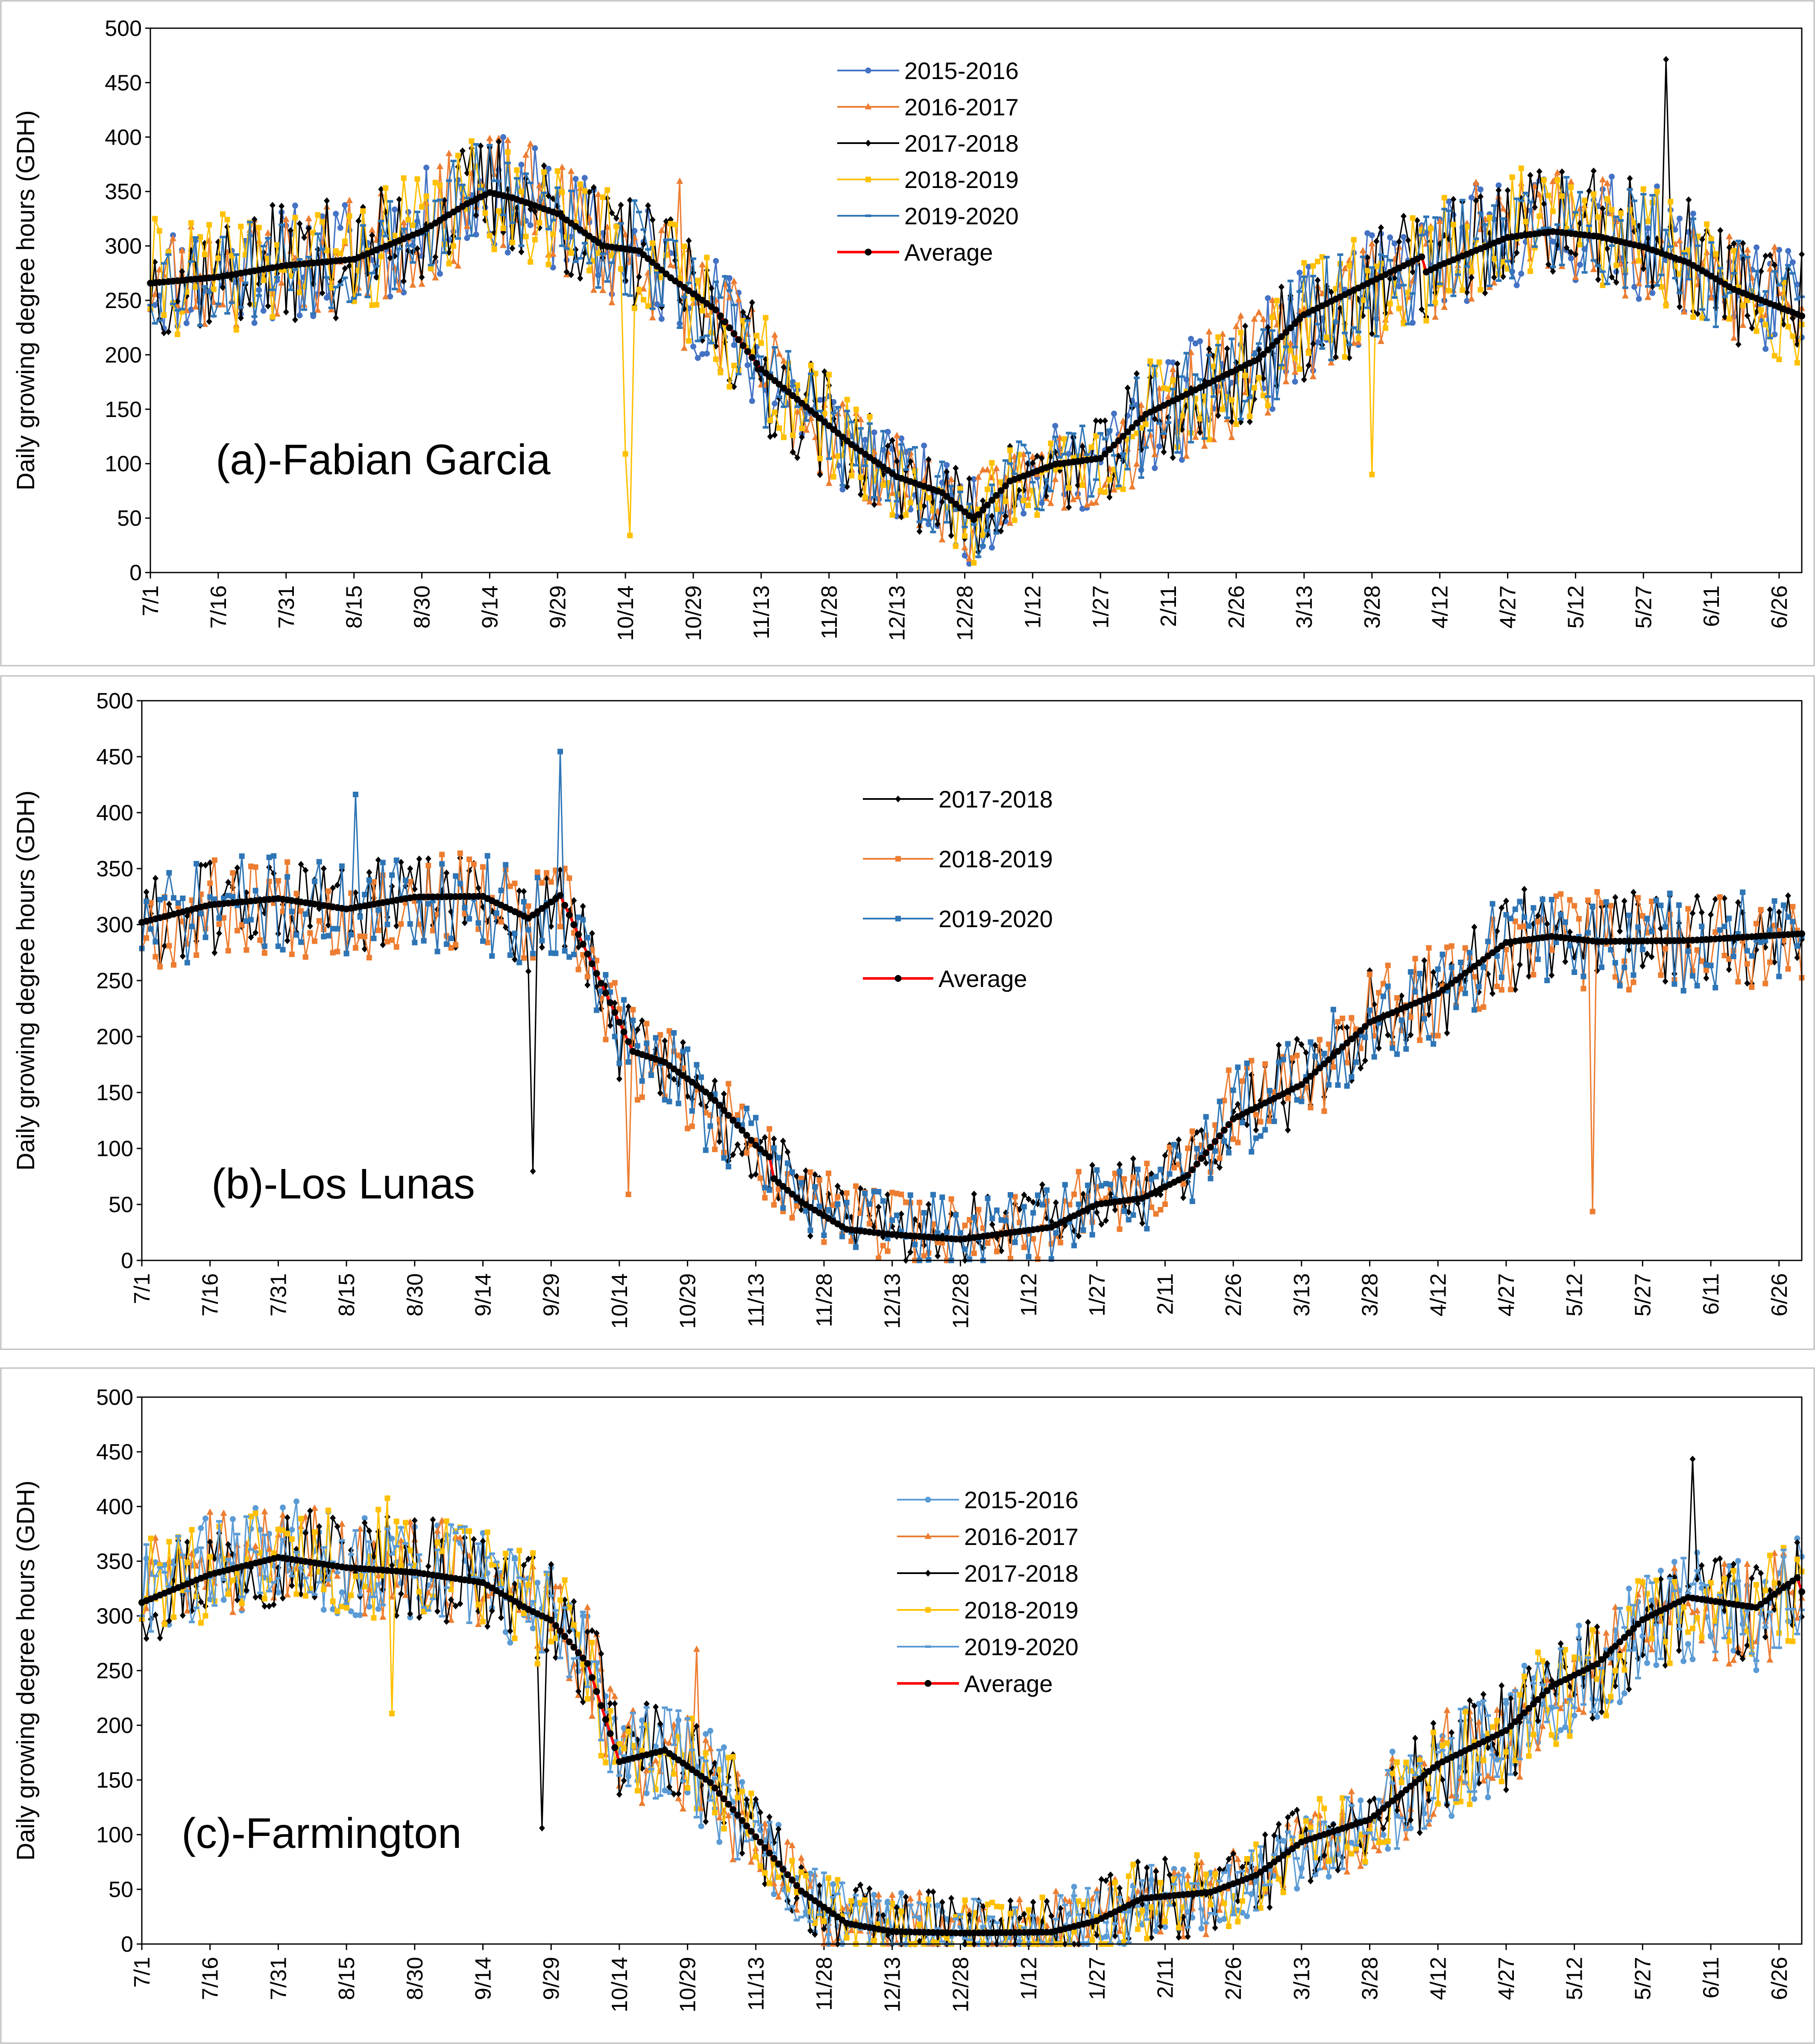 The width and height of the screenshot is (1815, 2044). I want to click on x-tick-label: 10/29, so click(693, 613).